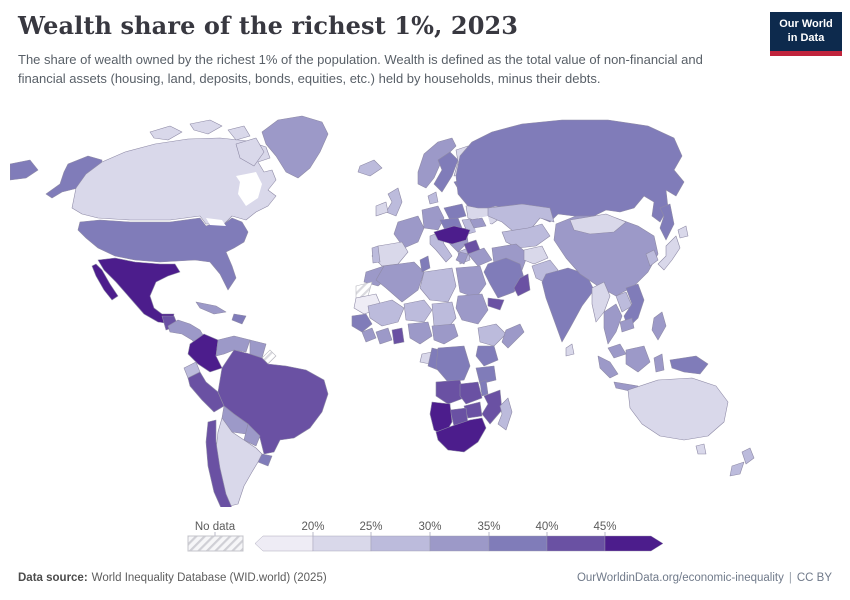  Describe the element at coordinates (546, 527) in the screenshot. I see `legend-tick-label: 40%` at that location.